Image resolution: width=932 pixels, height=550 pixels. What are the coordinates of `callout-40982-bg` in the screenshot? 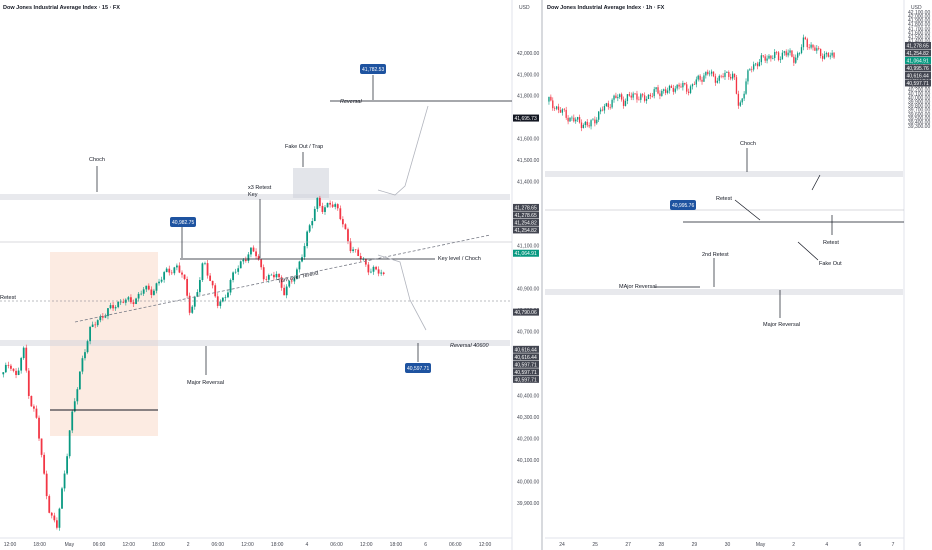 It's located at (183, 222).